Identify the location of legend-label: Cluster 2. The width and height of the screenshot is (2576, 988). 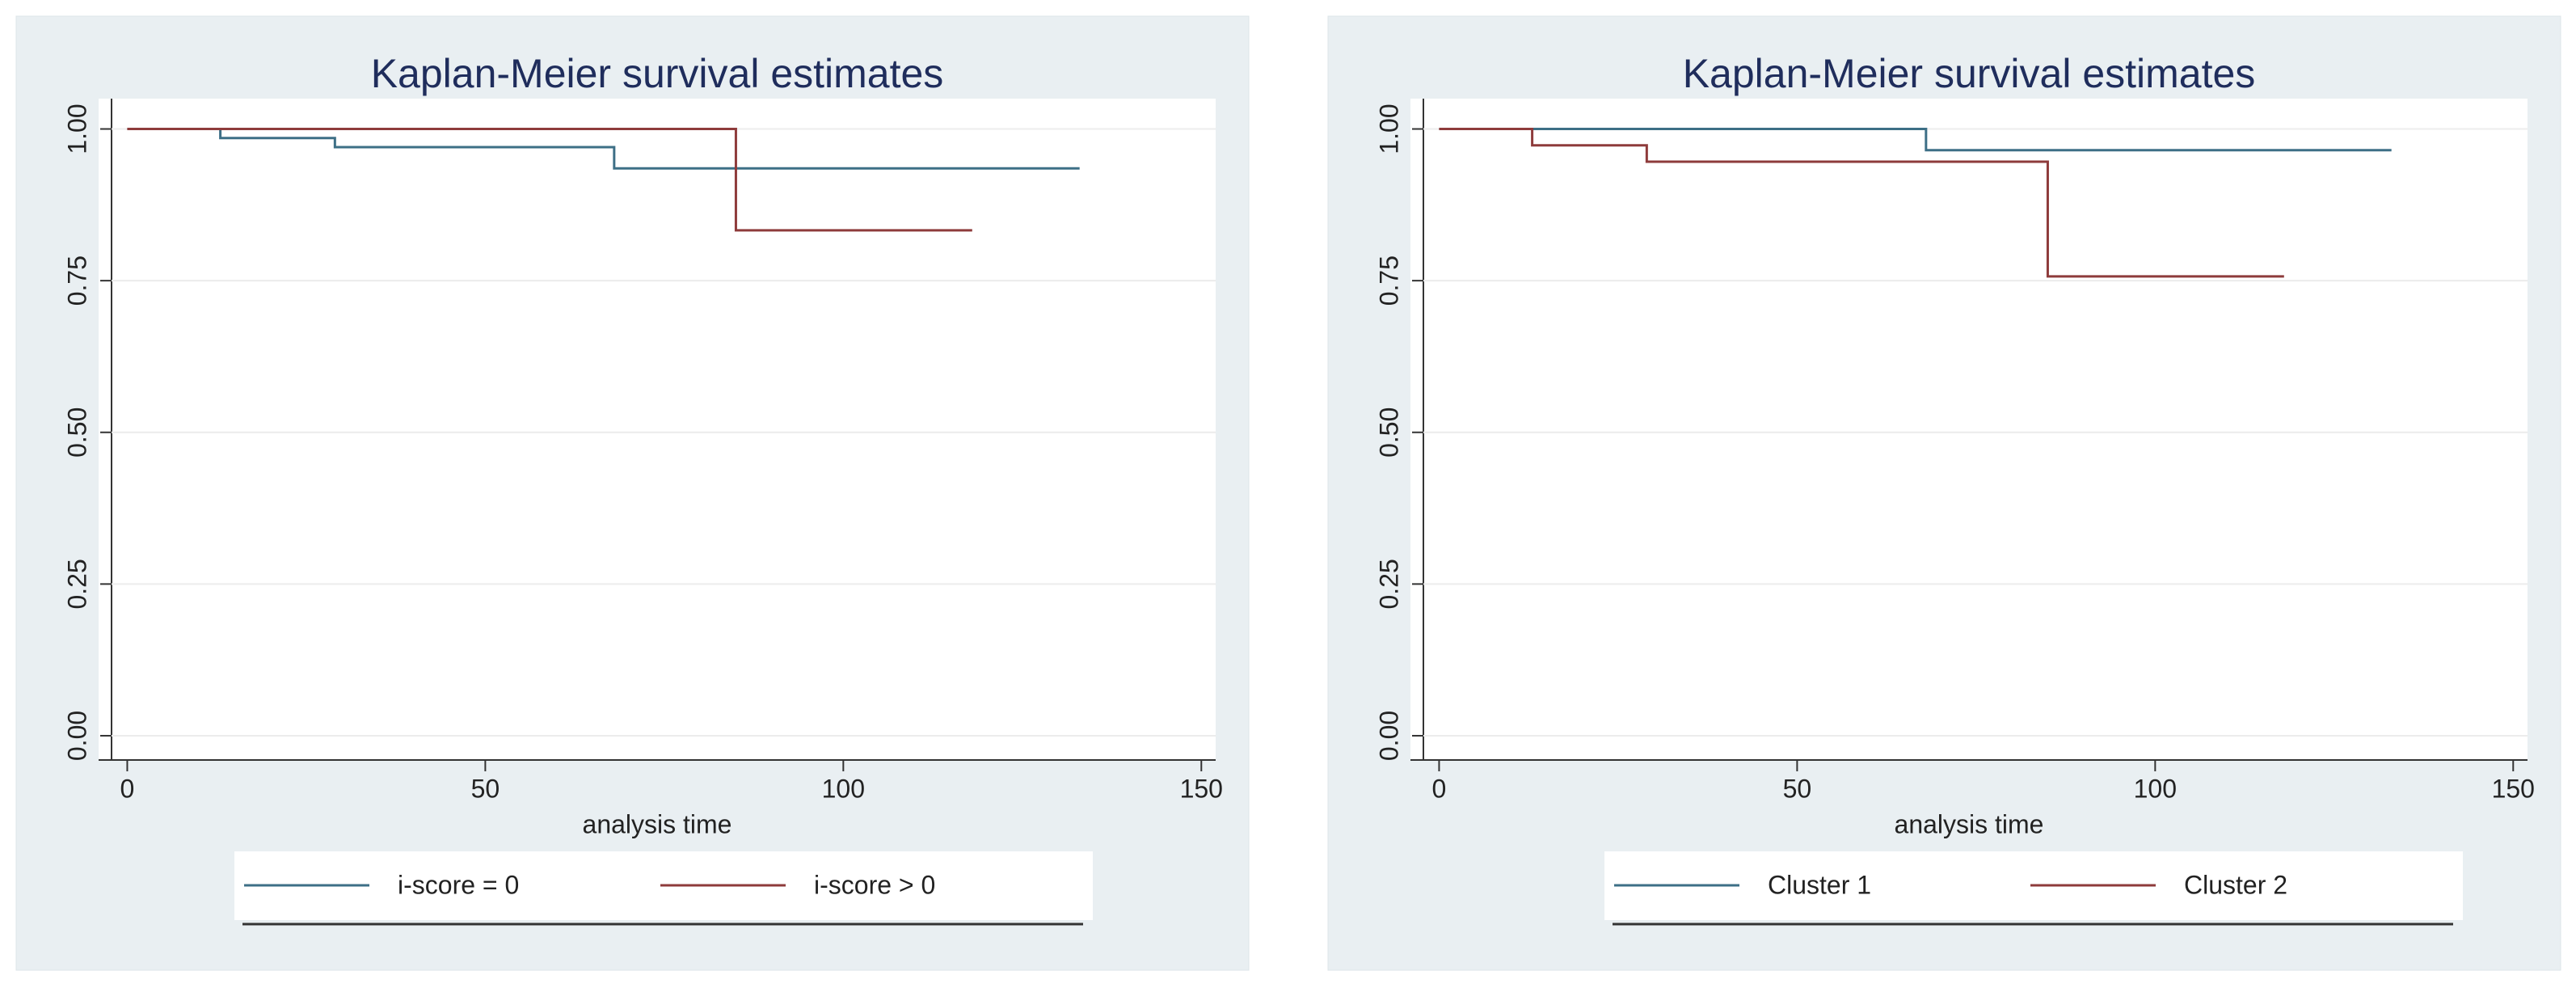
(2235, 884).